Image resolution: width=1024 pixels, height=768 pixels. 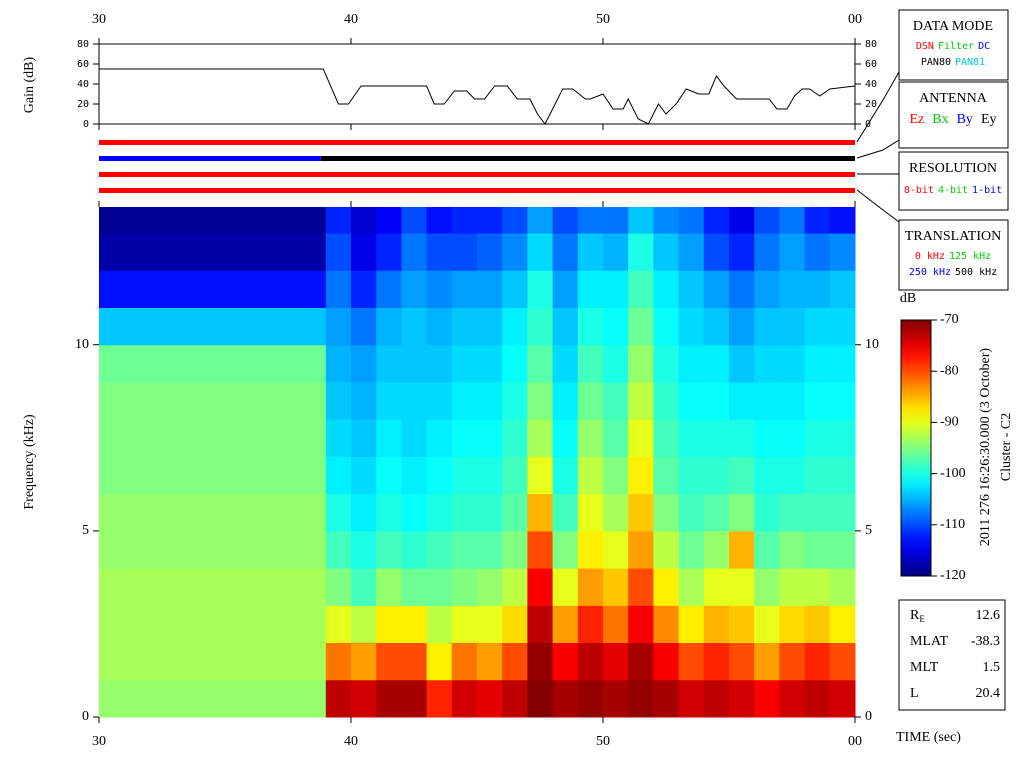 What do you see at coordinates (936, 62) in the screenshot?
I see `panel-item: PAN80` at bounding box center [936, 62].